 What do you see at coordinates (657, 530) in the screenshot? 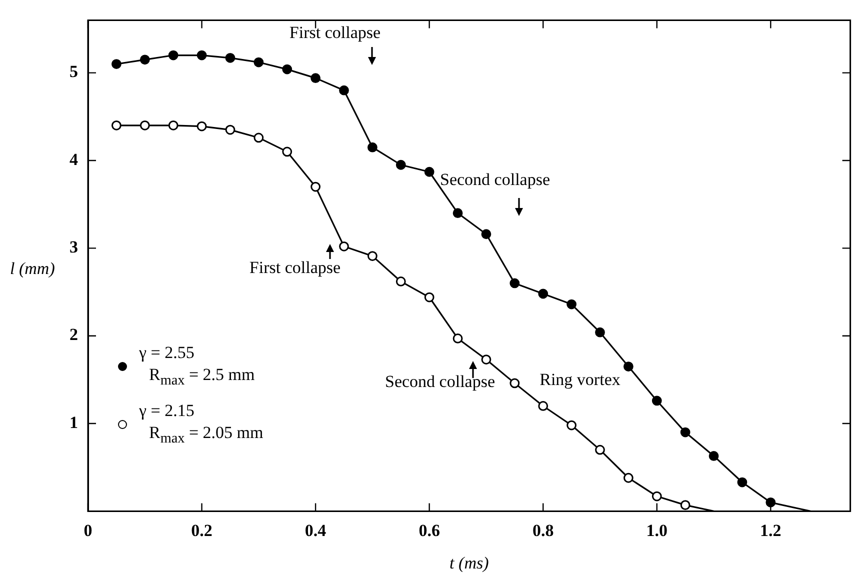
I see `x-tick-label: 1.0` at bounding box center [657, 530].